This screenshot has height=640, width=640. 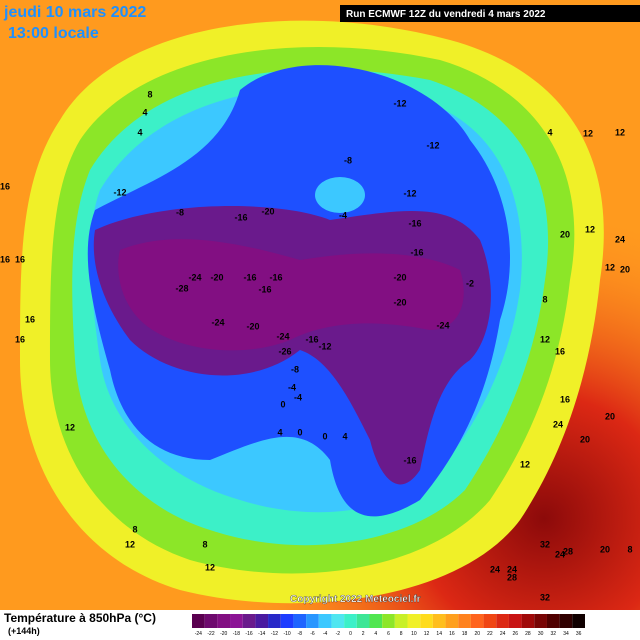 I want to click on colorbar-label: 12, so click(x=427, y=634).